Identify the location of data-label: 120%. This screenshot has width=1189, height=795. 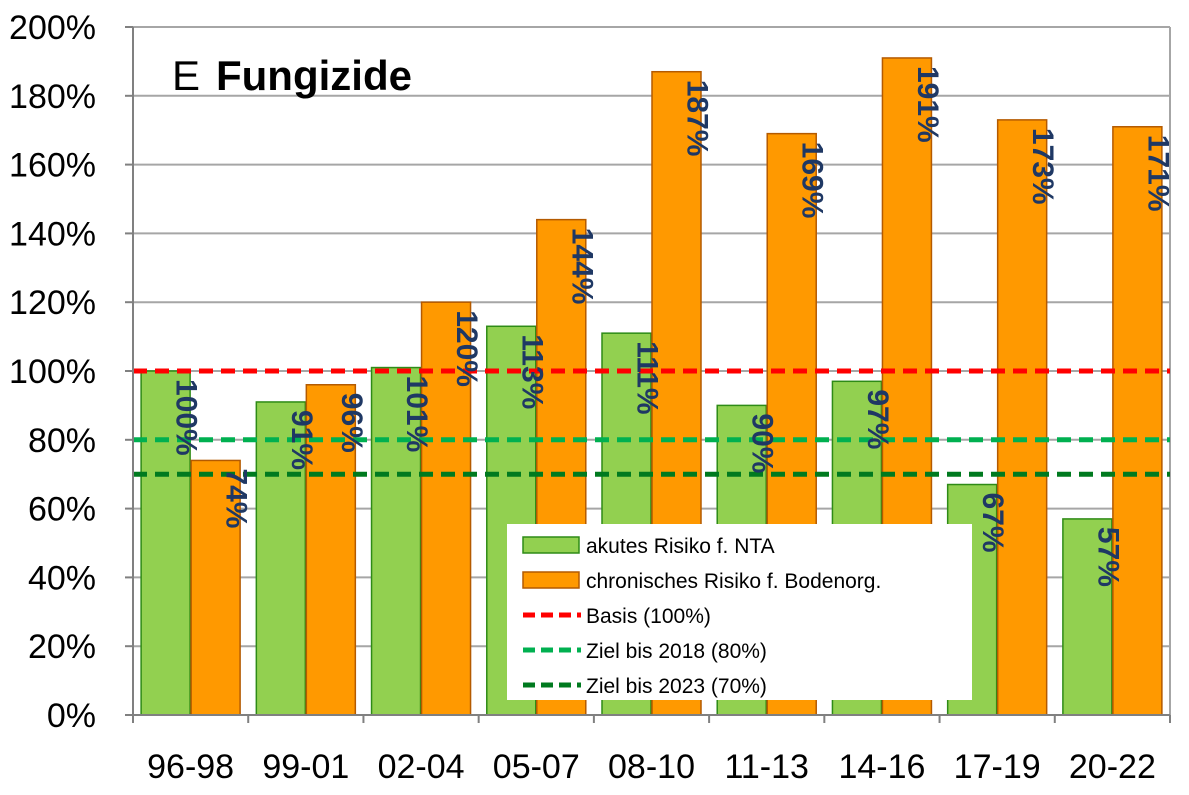
(466, 348).